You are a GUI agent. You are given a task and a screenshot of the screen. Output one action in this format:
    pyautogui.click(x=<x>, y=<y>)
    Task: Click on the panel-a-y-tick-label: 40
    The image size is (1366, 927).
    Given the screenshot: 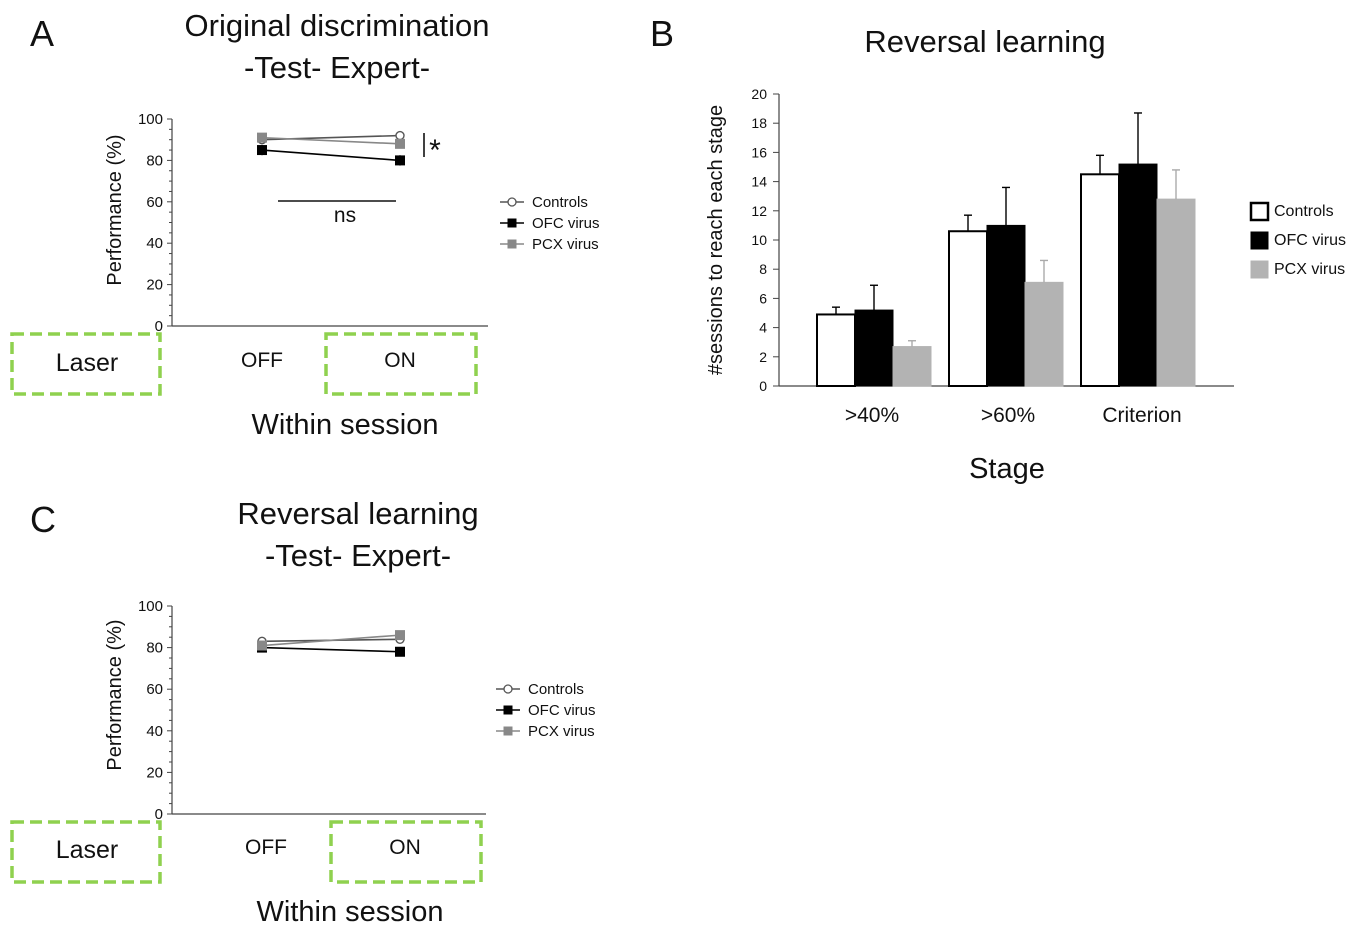 What is the action you would take?
    pyautogui.click(x=154, y=243)
    